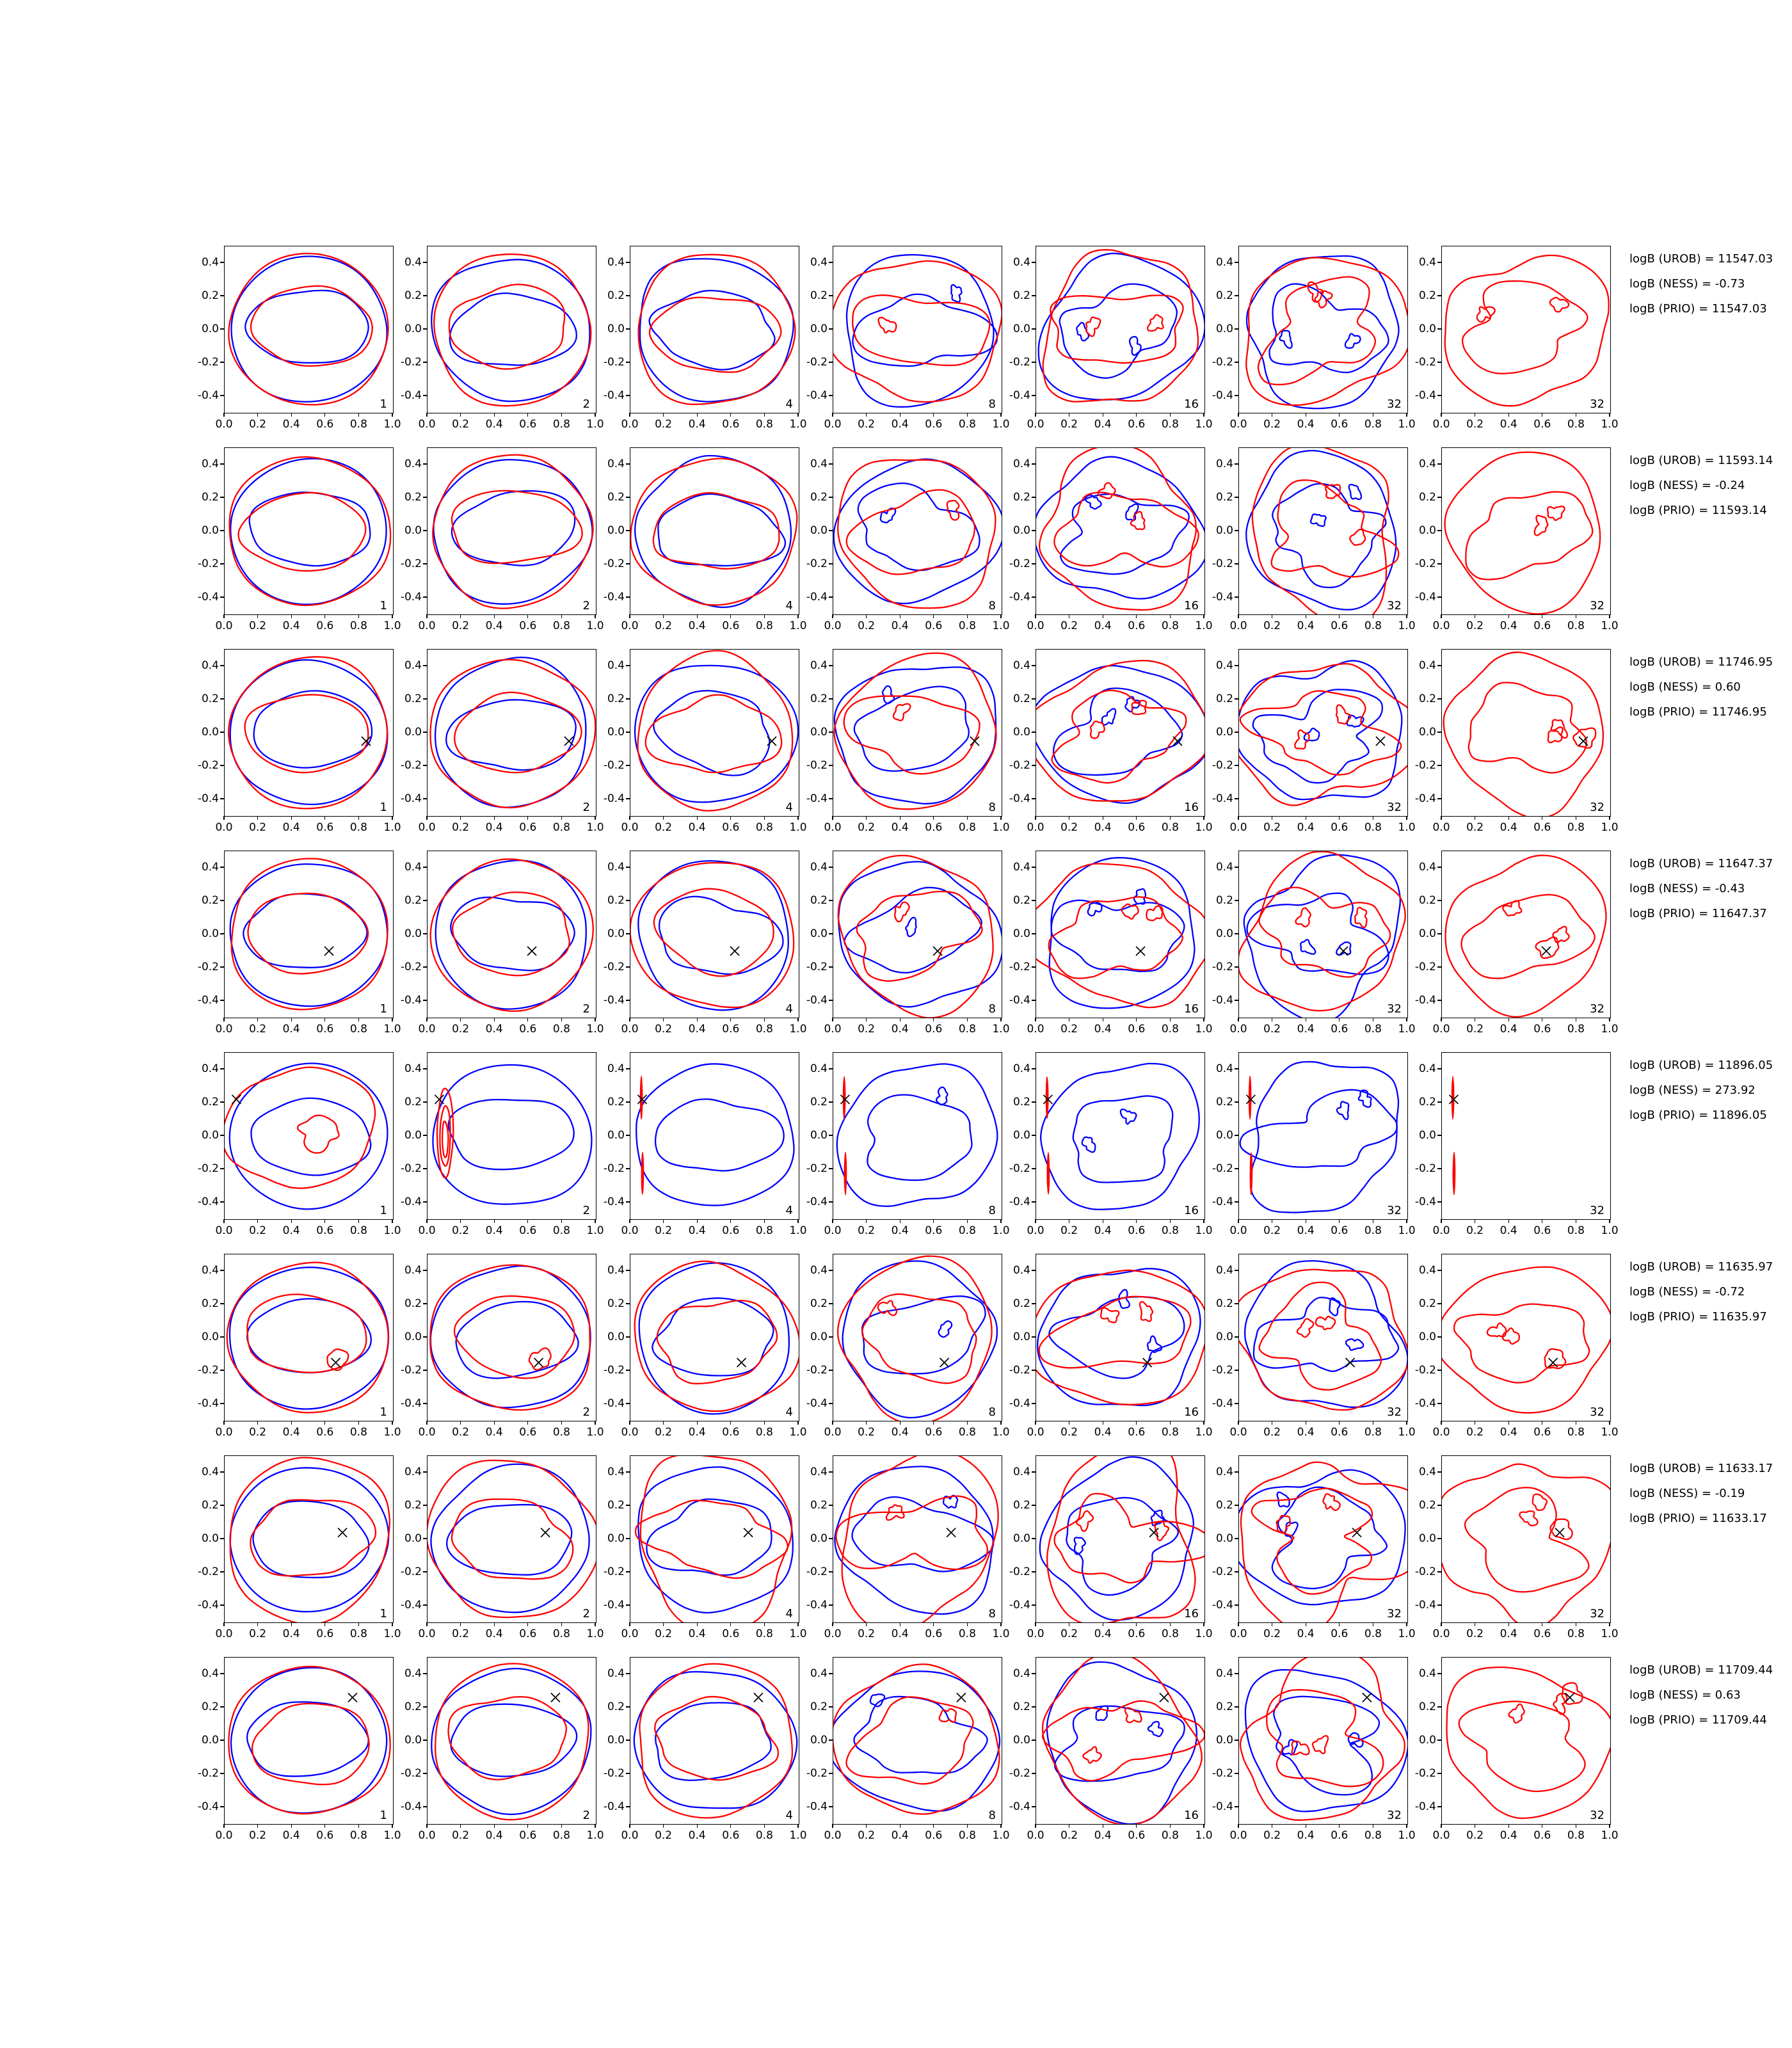 This screenshot has height=2048, width=1792. I want to click on x-marker, so click(735, 951).